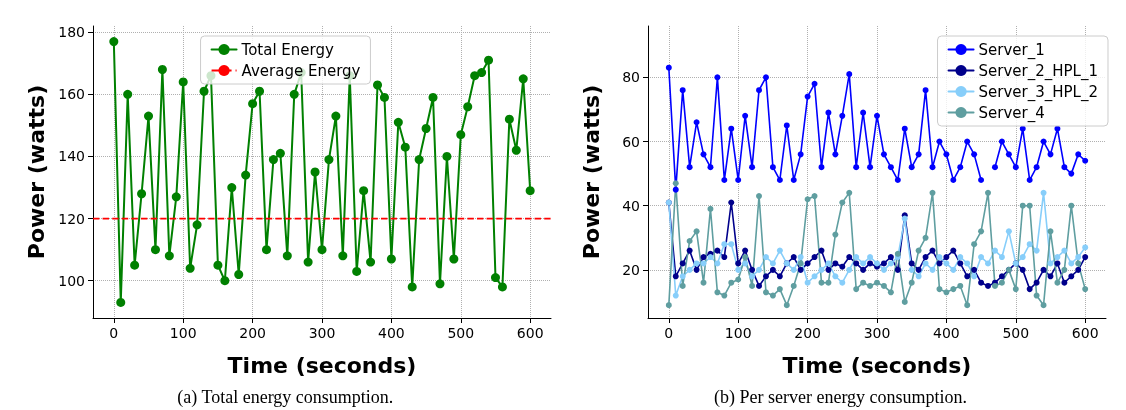 The image size is (1126, 410). Describe the element at coordinates (631, 77) in the screenshot. I see `y-tick-label: 80` at that location.